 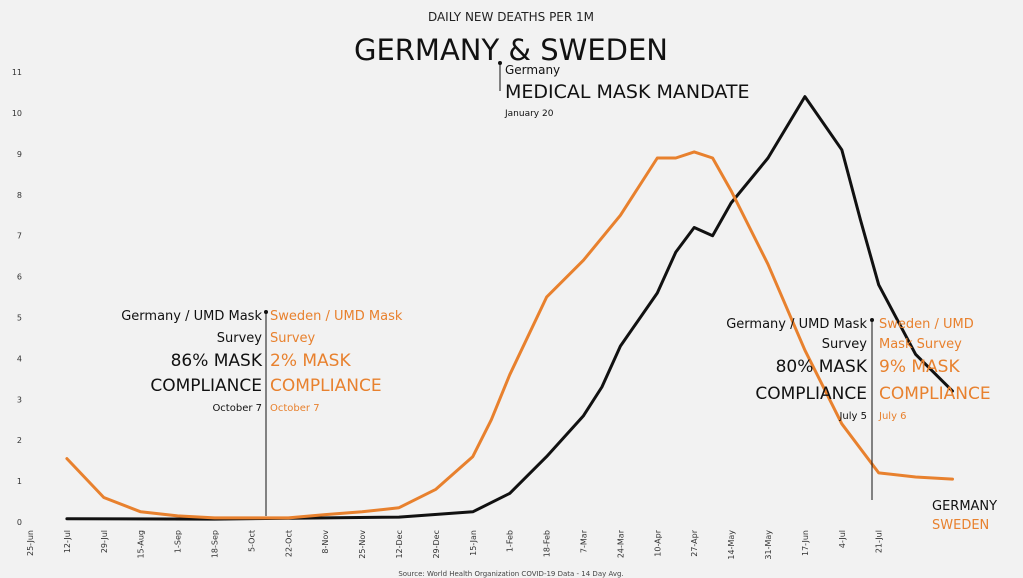 What do you see at coordinates (511, 17) in the screenshot?
I see `chart-subtitle: DAILY NEW DEATHS PER 1M` at bounding box center [511, 17].